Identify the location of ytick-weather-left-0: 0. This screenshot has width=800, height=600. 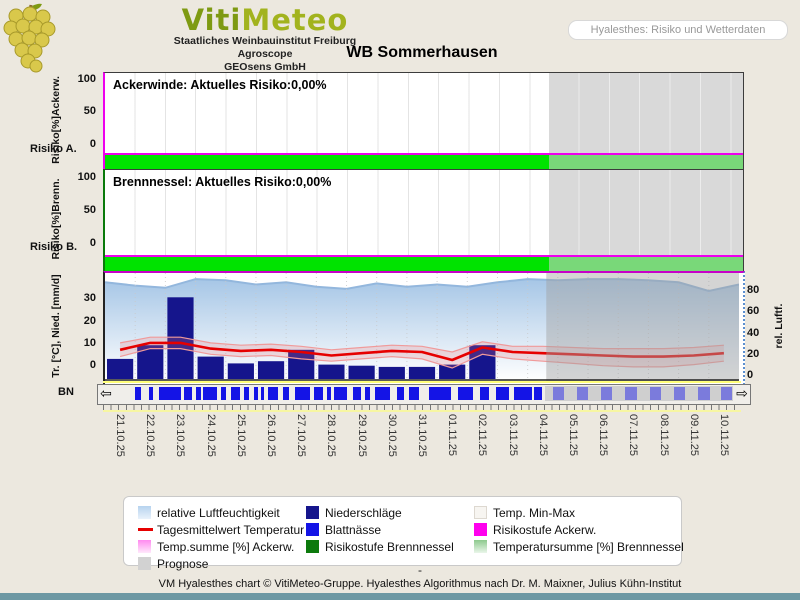
(92, 365).